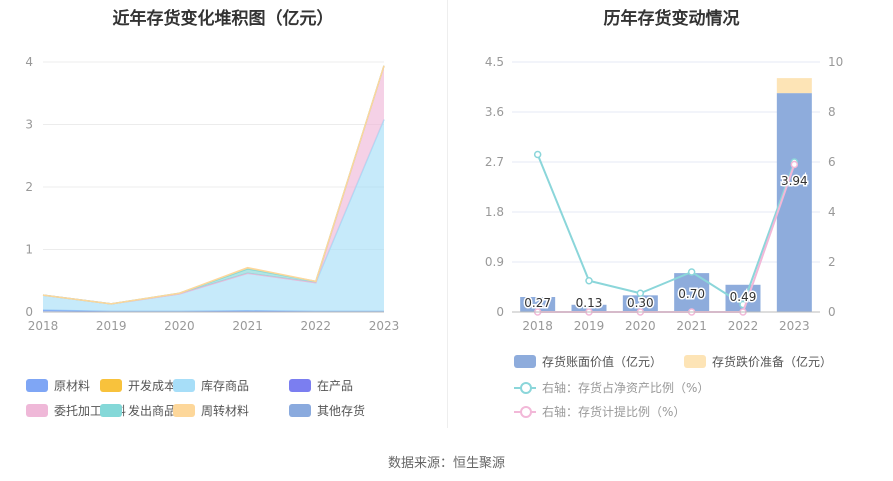 The width and height of the screenshot is (893, 481). I want to click on legend-label: 右轴：存货占净资产比例（%）, so click(626, 388).